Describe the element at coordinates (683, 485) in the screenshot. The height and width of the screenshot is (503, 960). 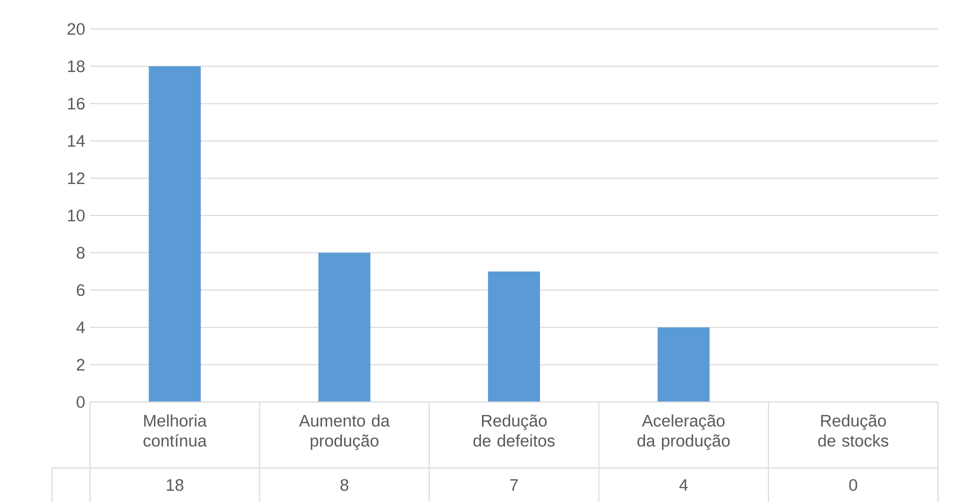
I see `data-label: 4` at that location.